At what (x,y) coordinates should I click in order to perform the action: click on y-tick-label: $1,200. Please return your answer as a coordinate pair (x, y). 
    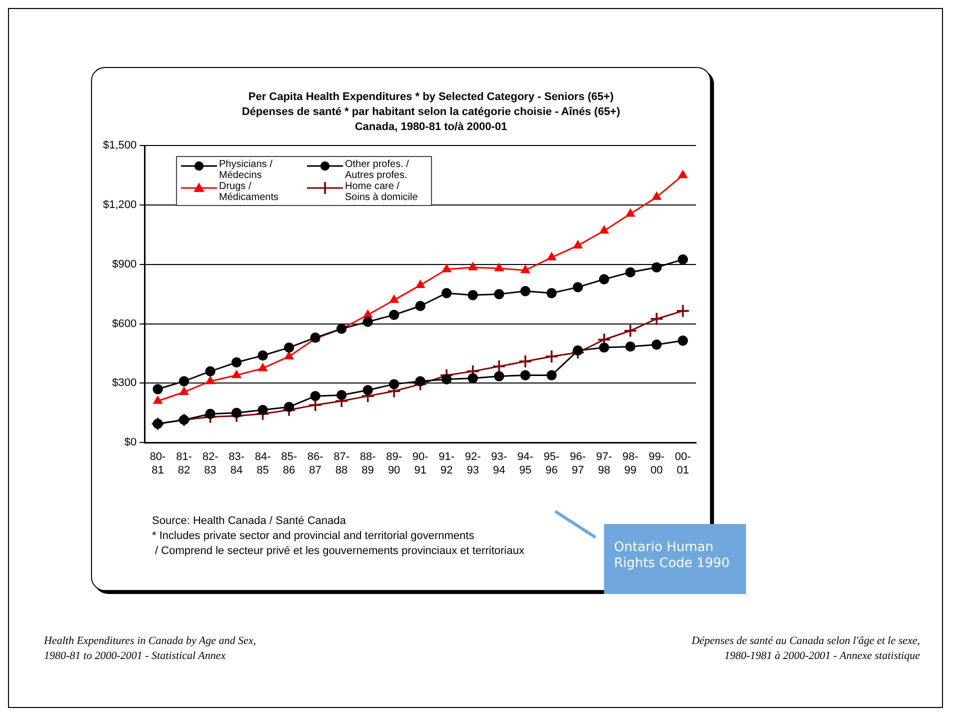
    Looking at the image, I should click on (119, 205).